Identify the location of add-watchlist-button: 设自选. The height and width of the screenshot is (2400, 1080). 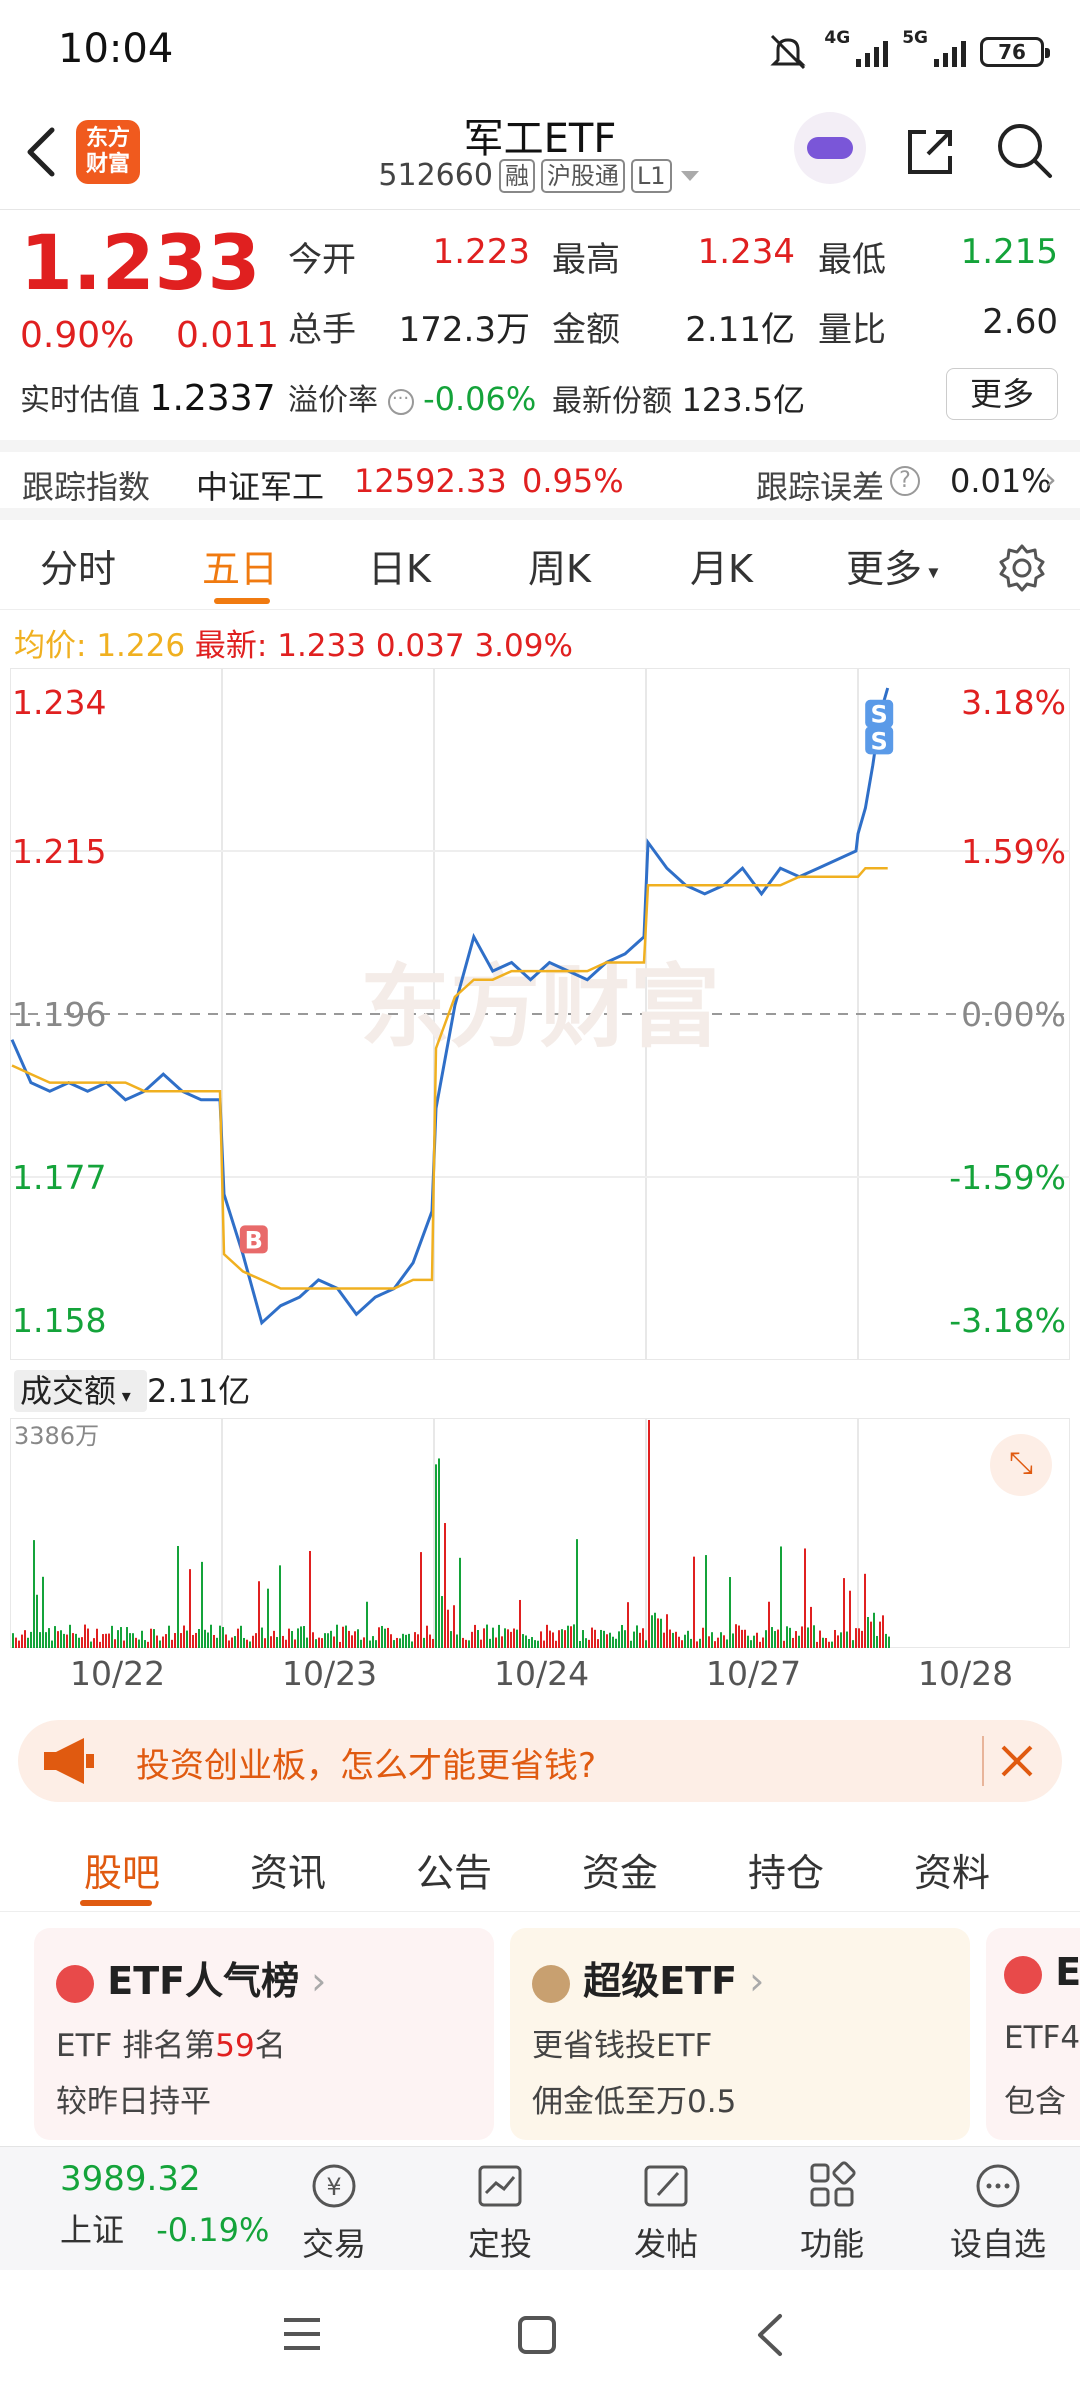
(998, 2213).